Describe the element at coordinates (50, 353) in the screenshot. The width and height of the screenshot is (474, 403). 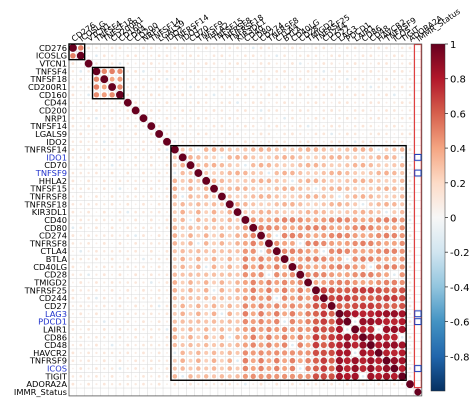
I see `row-label: HAVCR2` at that location.